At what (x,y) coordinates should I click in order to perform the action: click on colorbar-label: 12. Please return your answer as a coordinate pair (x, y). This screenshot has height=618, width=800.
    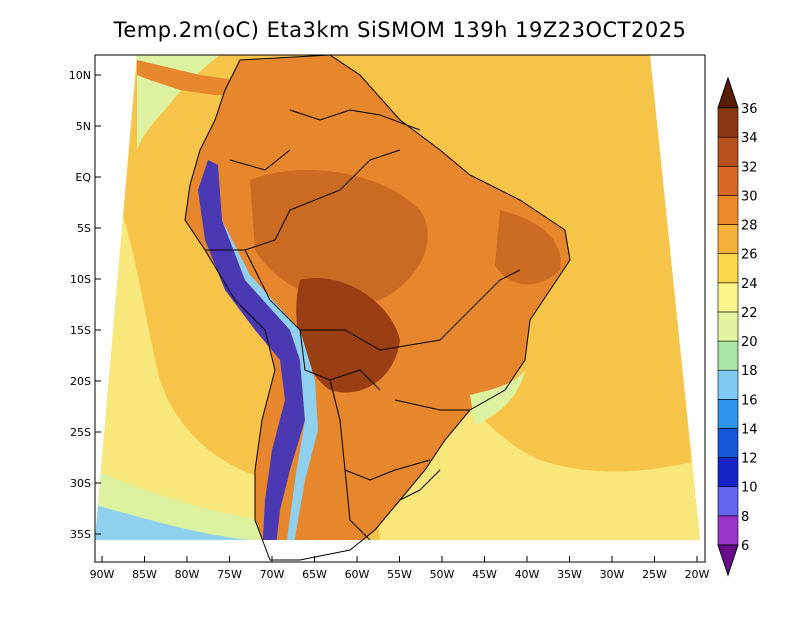
    Looking at the image, I should click on (749, 459).